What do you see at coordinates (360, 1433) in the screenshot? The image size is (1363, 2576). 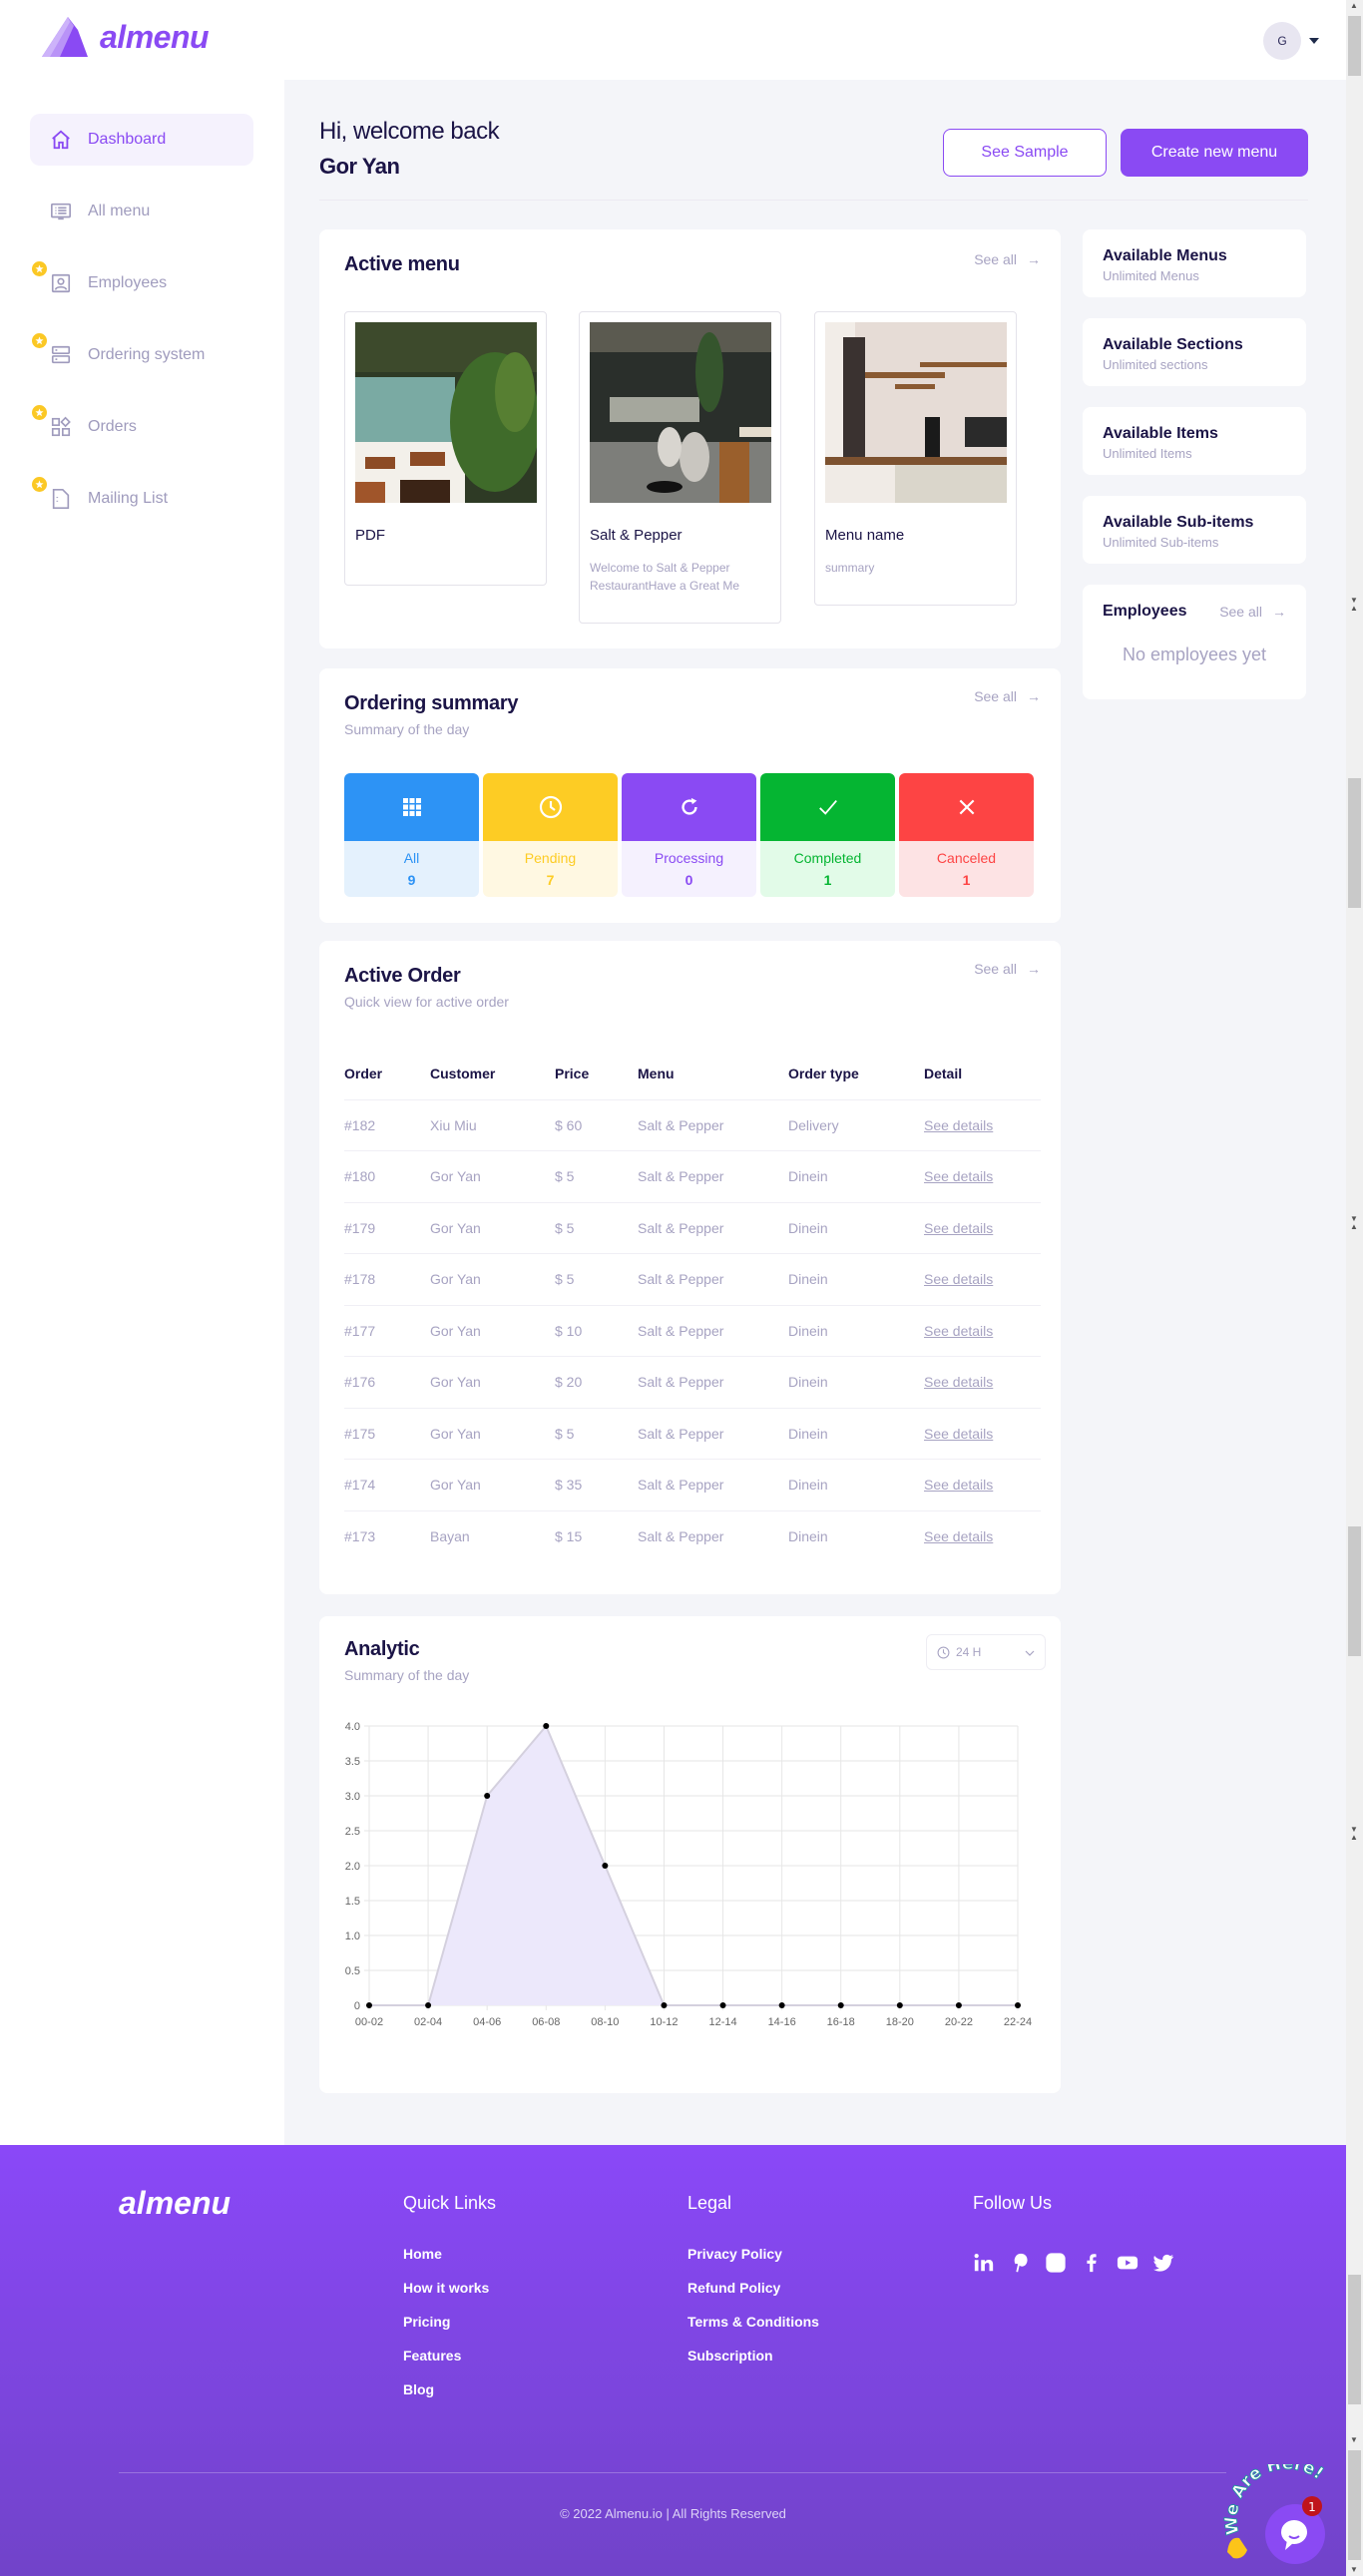 I see `order-id: #175` at bounding box center [360, 1433].